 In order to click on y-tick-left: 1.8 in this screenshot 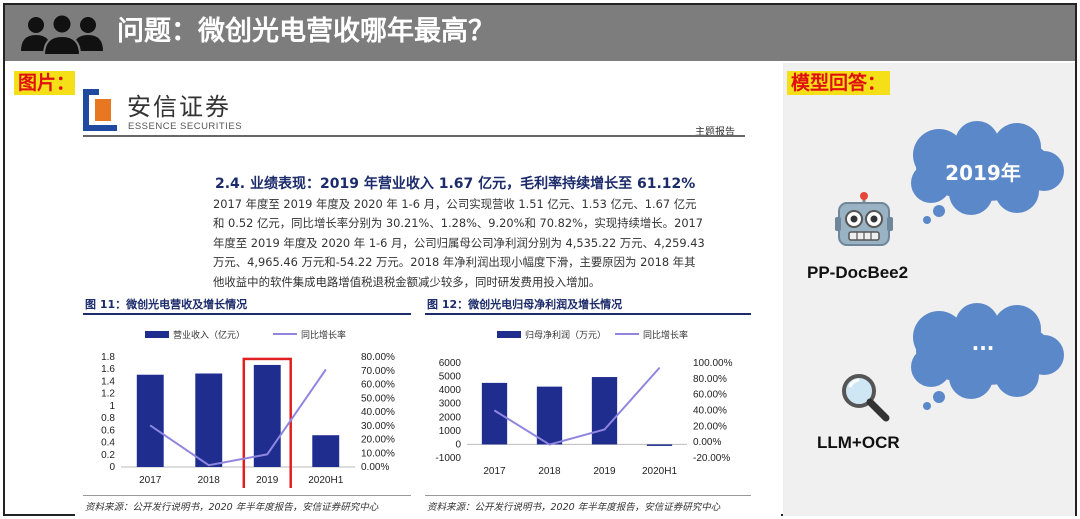, I will do `click(108, 357)`.